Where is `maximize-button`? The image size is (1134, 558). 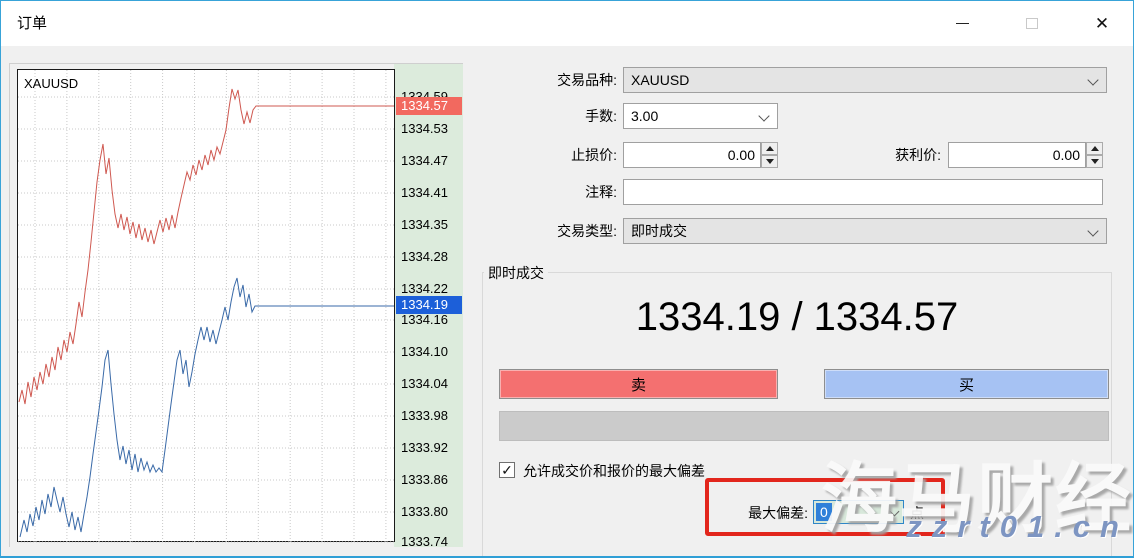
maximize-button is located at coordinates (1032, 23).